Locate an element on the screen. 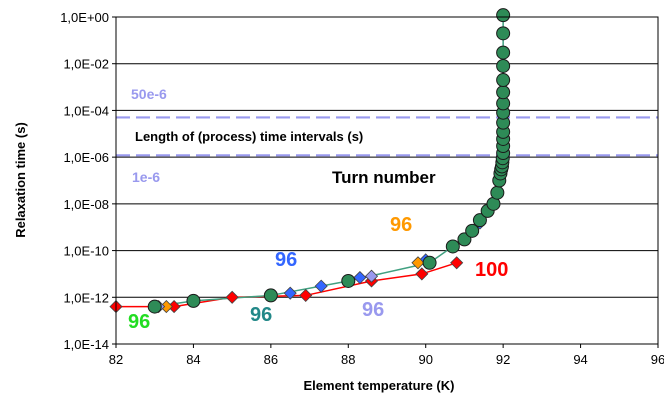 This screenshot has width=664, height=399. y-axis-title: Relaxation time (s) is located at coordinates (20, 180).